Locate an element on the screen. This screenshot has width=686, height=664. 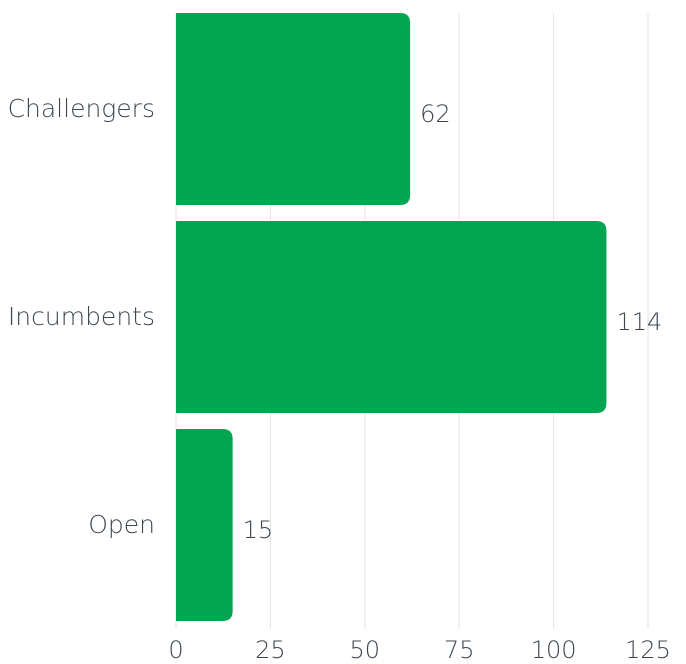
y-tick-label: Open is located at coordinates (121, 524).